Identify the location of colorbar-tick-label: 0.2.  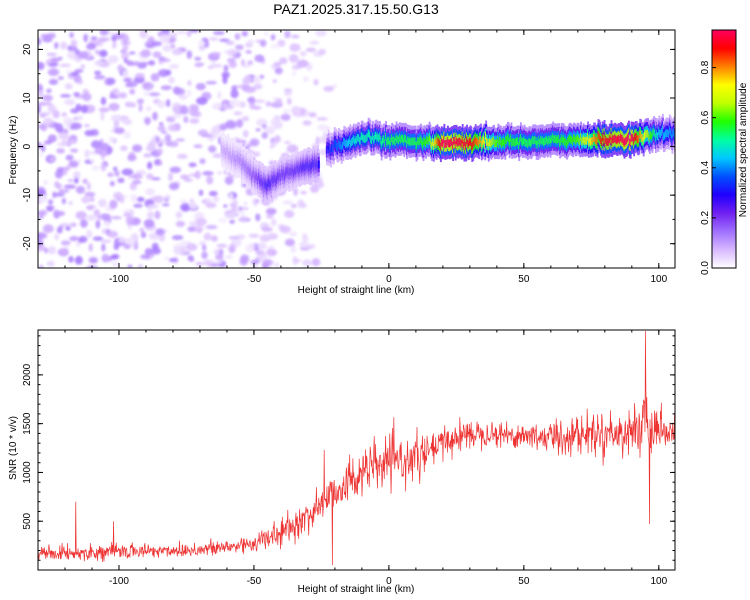
(705, 218).